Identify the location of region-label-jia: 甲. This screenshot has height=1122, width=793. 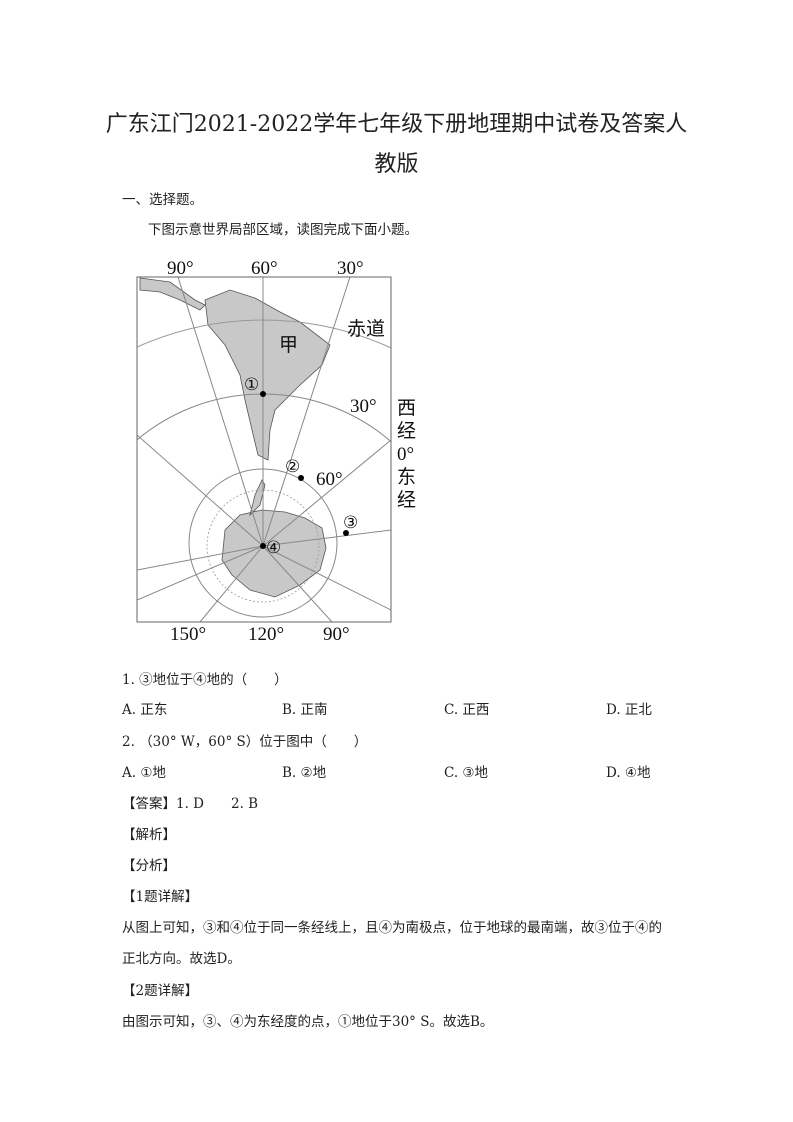
(288, 345).